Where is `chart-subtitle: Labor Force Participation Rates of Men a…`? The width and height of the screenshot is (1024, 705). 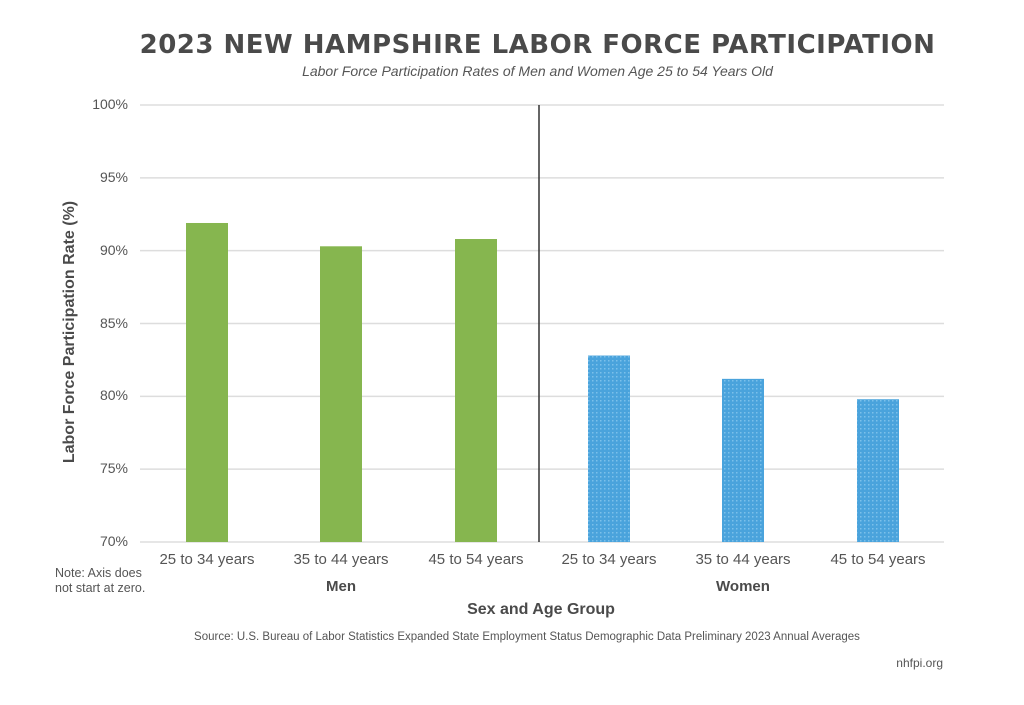
chart-subtitle: Labor Force Participation Rates of Men a… is located at coordinates (537, 71).